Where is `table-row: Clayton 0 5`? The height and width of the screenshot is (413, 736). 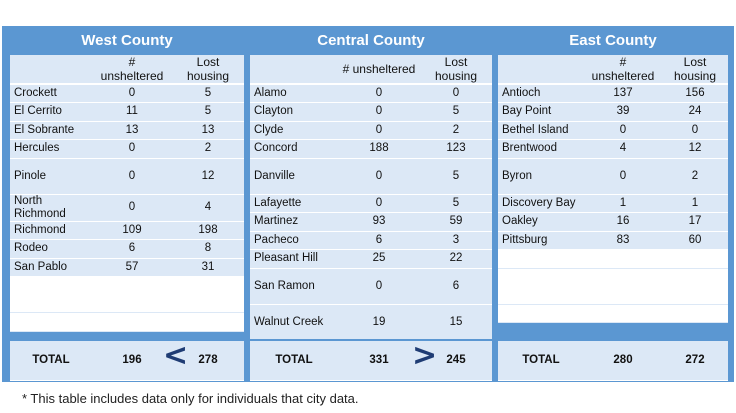 table-row: Clayton 0 5 is located at coordinates (371, 112).